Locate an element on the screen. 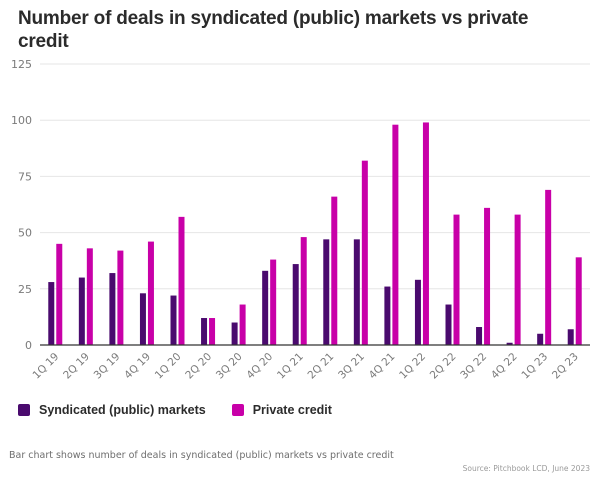 Image resolution: width=600 pixels, height=477 pixels. y-tick-label: 100 is located at coordinates (21, 120).